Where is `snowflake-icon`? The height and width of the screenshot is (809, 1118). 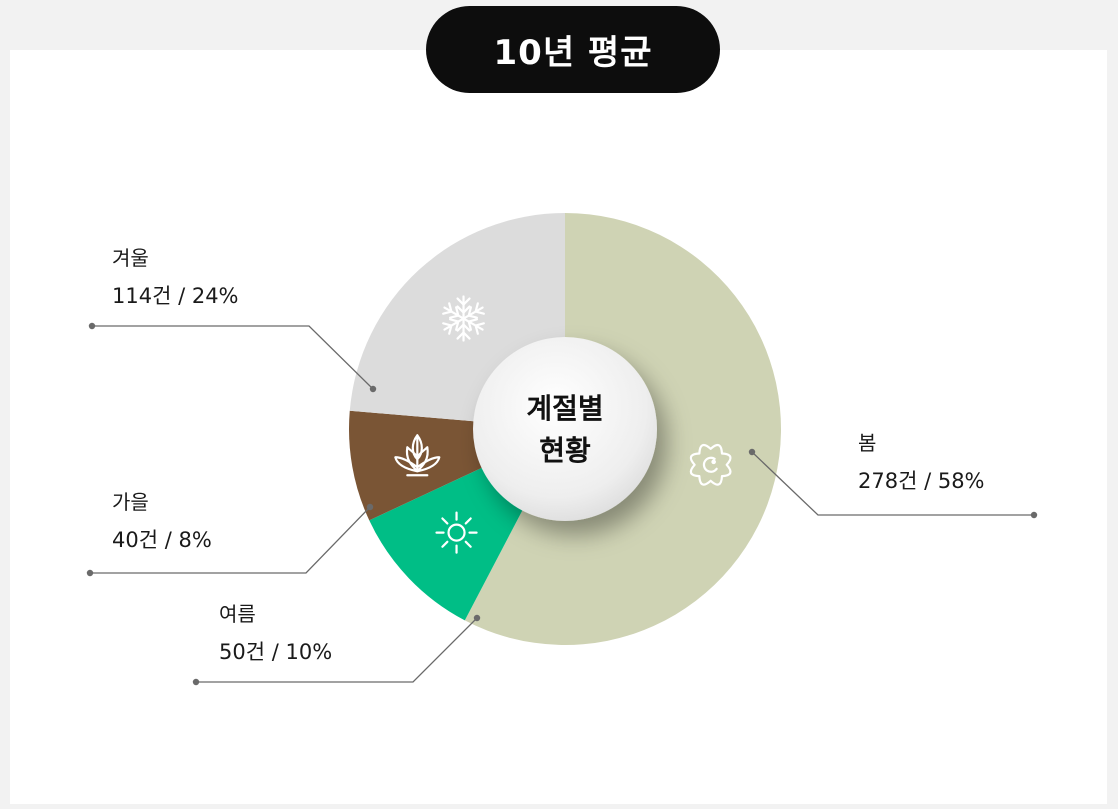
snowflake-icon is located at coordinates (463, 318).